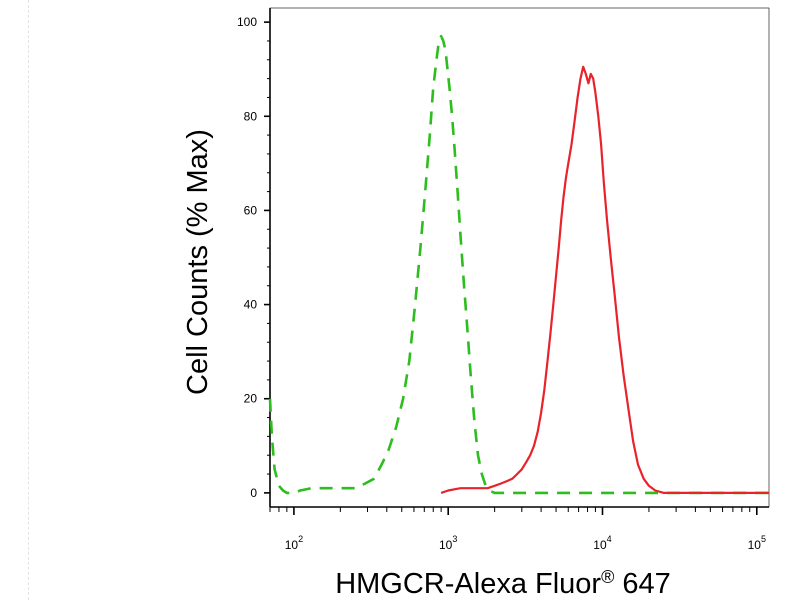 Image resolution: width=800 pixels, height=600 pixels. I want to click on y-axis-title: Cell Counts (% Max), so click(198, 262).